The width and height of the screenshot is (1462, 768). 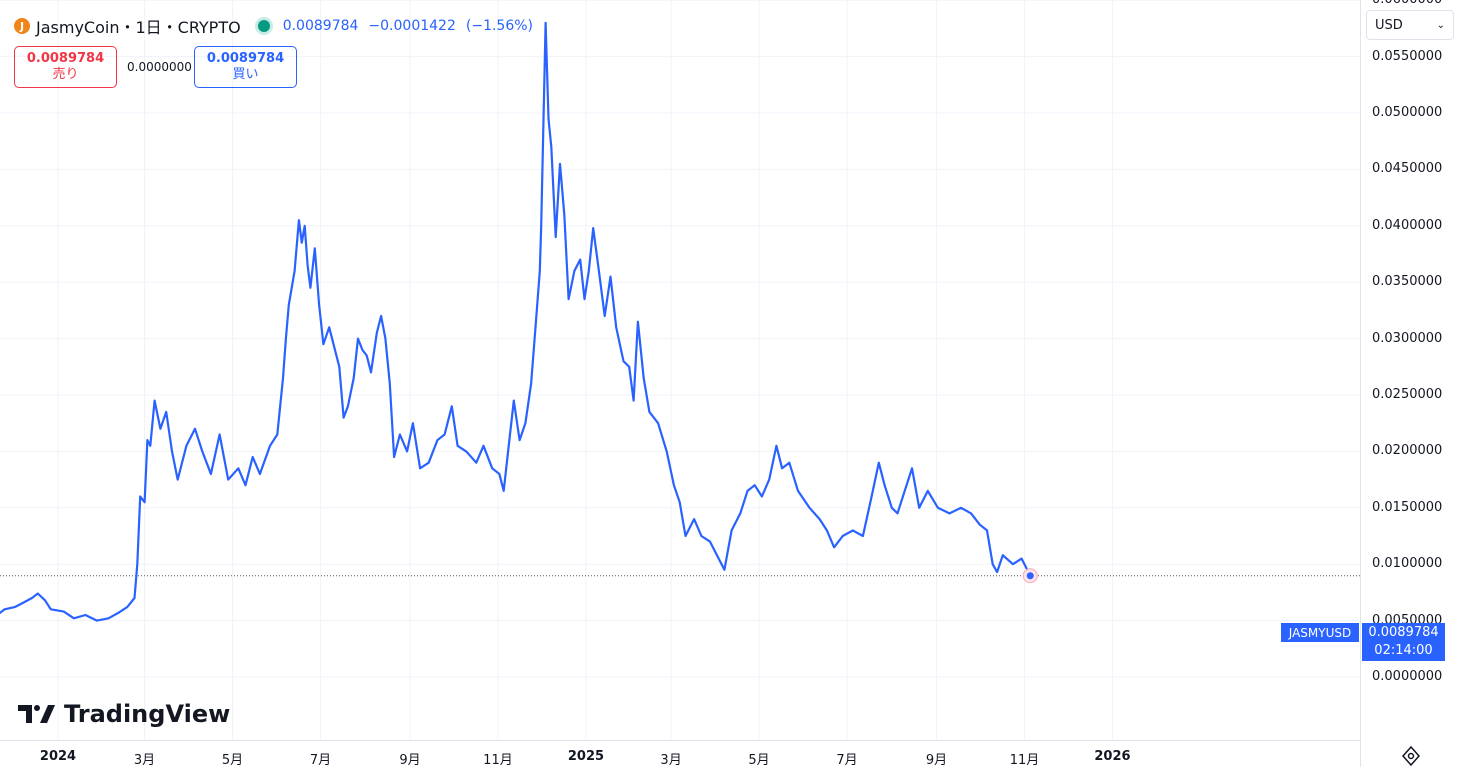 What do you see at coordinates (58, 756) in the screenshot?
I see `x-tick-label: 2024` at bounding box center [58, 756].